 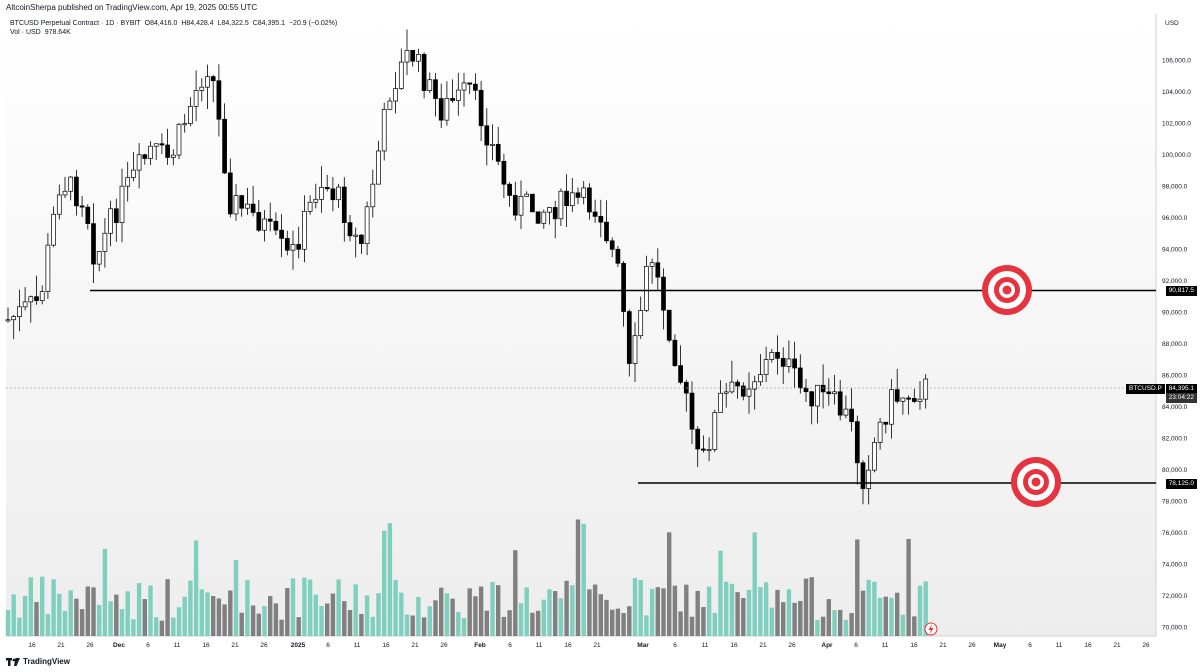 What do you see at coordinates (57, 32) in the screenshot?
I see `legend-volume-value: 978.64K` at bounding box center [57, 32].